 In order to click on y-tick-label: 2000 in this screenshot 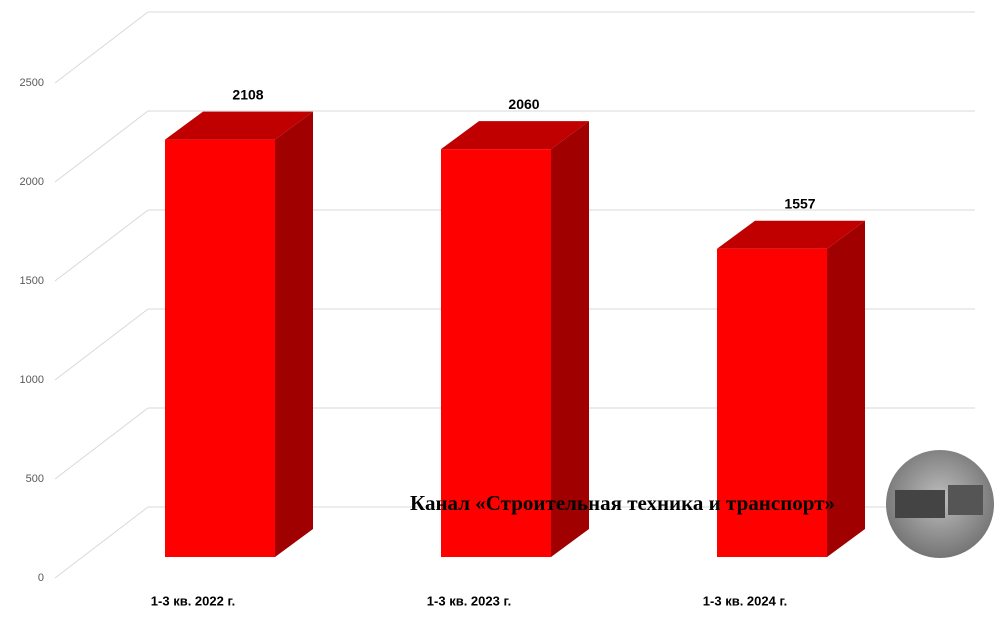, I will do `click(32, 182)`.